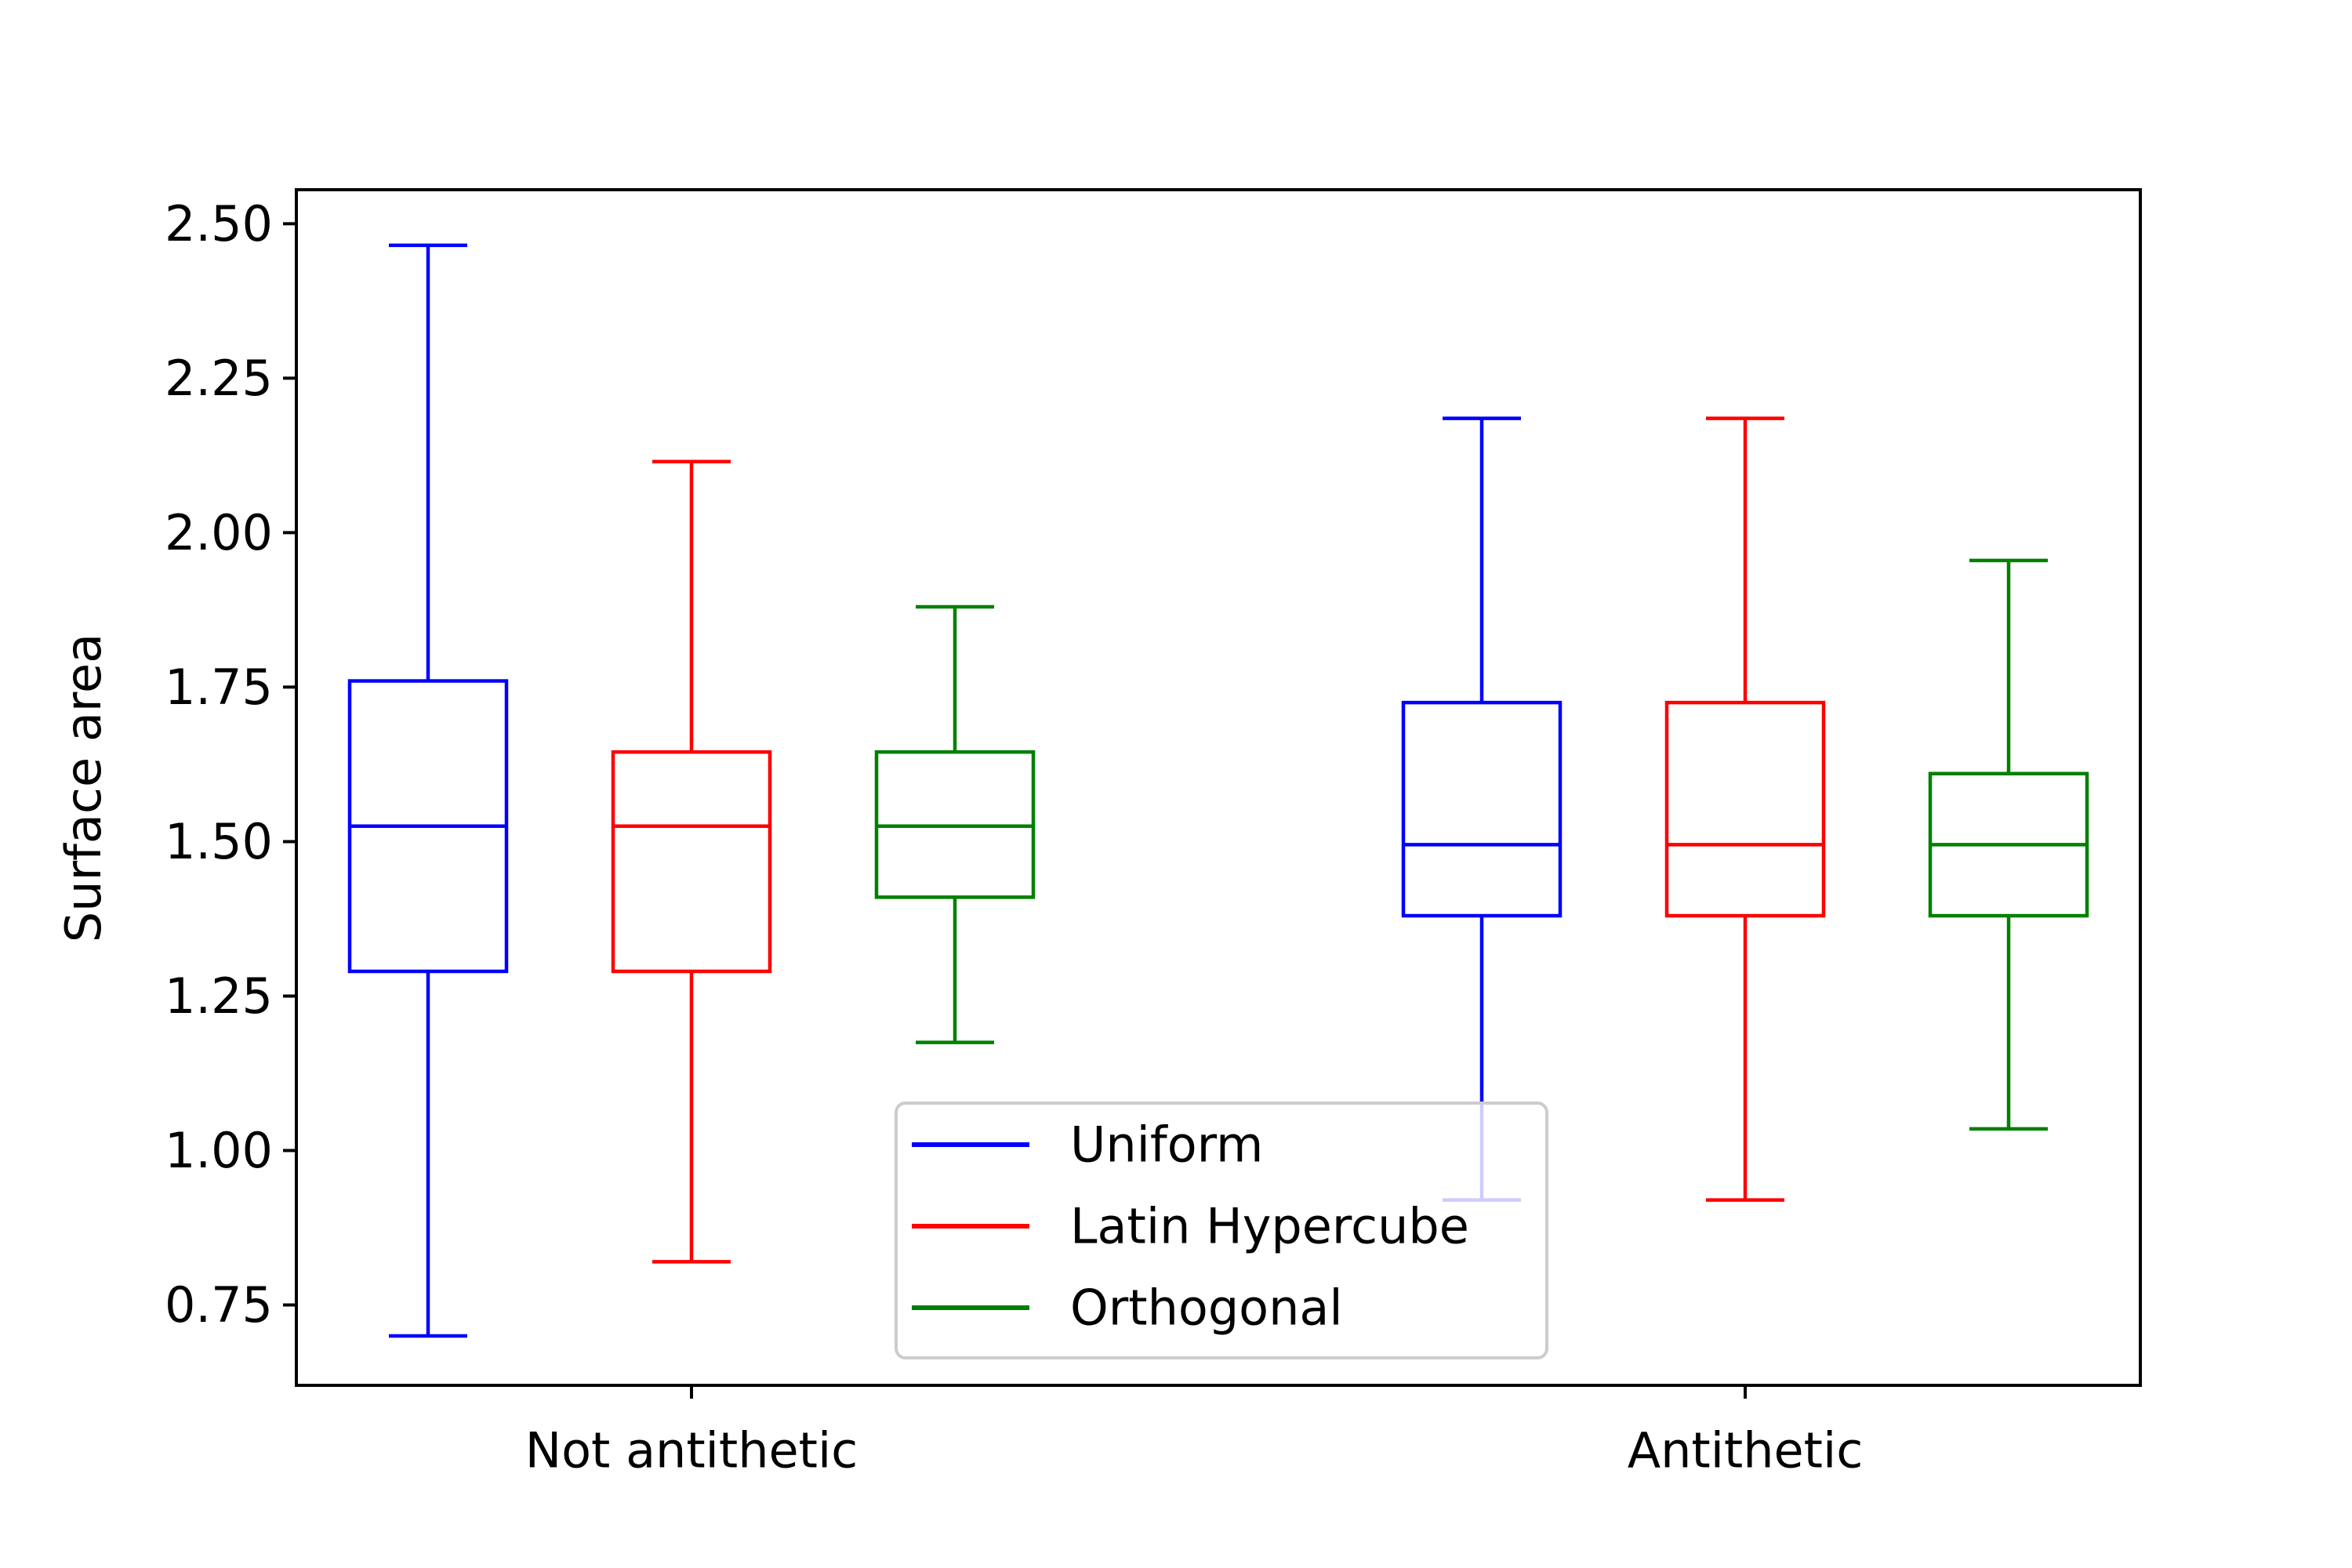 The width and height of the screenshot is (2352, 1568). Describe the element at coordinates (1746, 1450) in the screenshot. I see `x-tick-label: Antithetic` at that location.